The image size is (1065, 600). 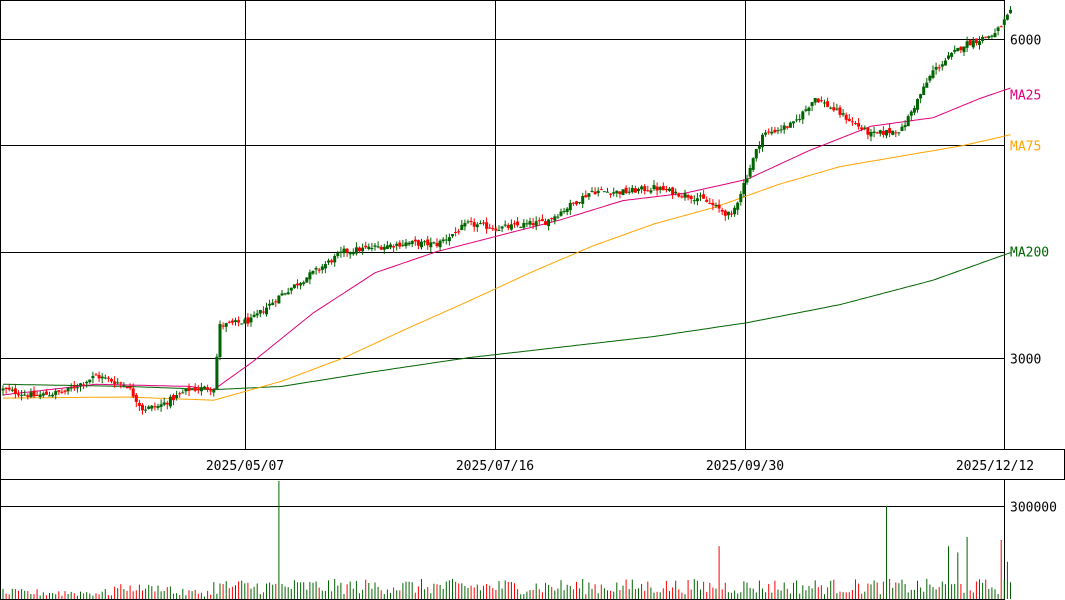 What do you see at coordinates (620, 466) in the screenshot?
I see `date-axis: 2025/05/07 2025/07/16 2025/09/30 2025/12/12` at bounding box center [620, 466].